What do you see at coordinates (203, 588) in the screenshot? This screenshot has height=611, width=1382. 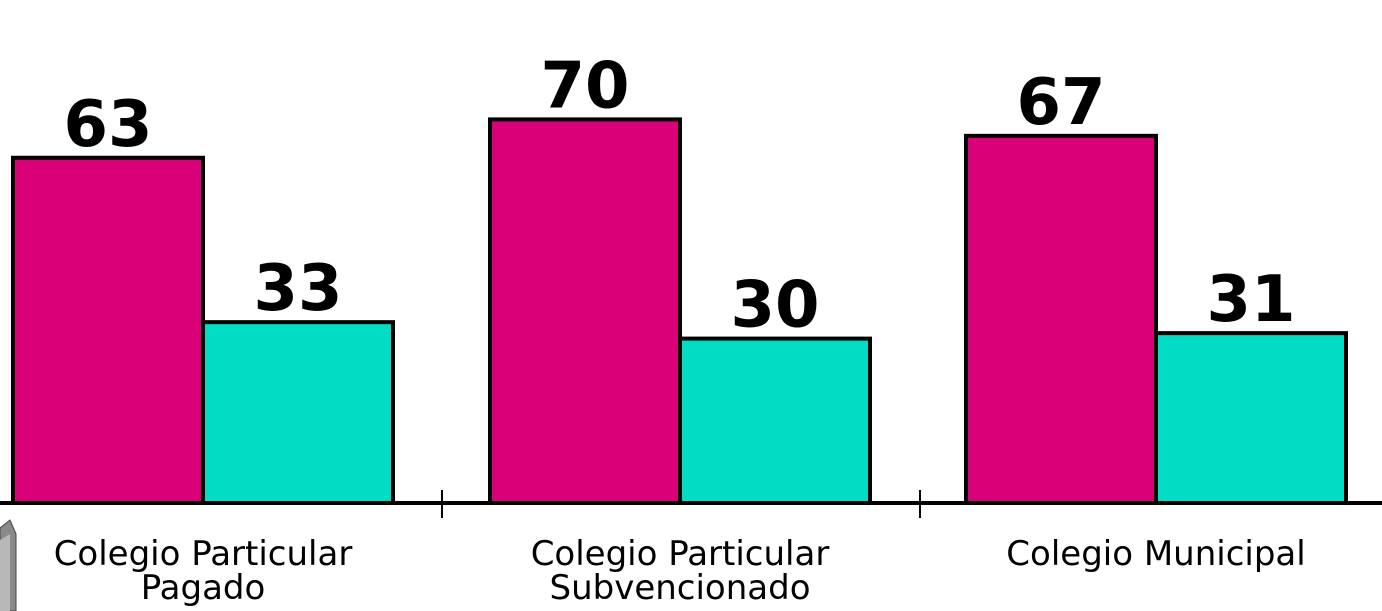 I see `category-label-1-line-2: Pagado` at bounding box center [203, 588].